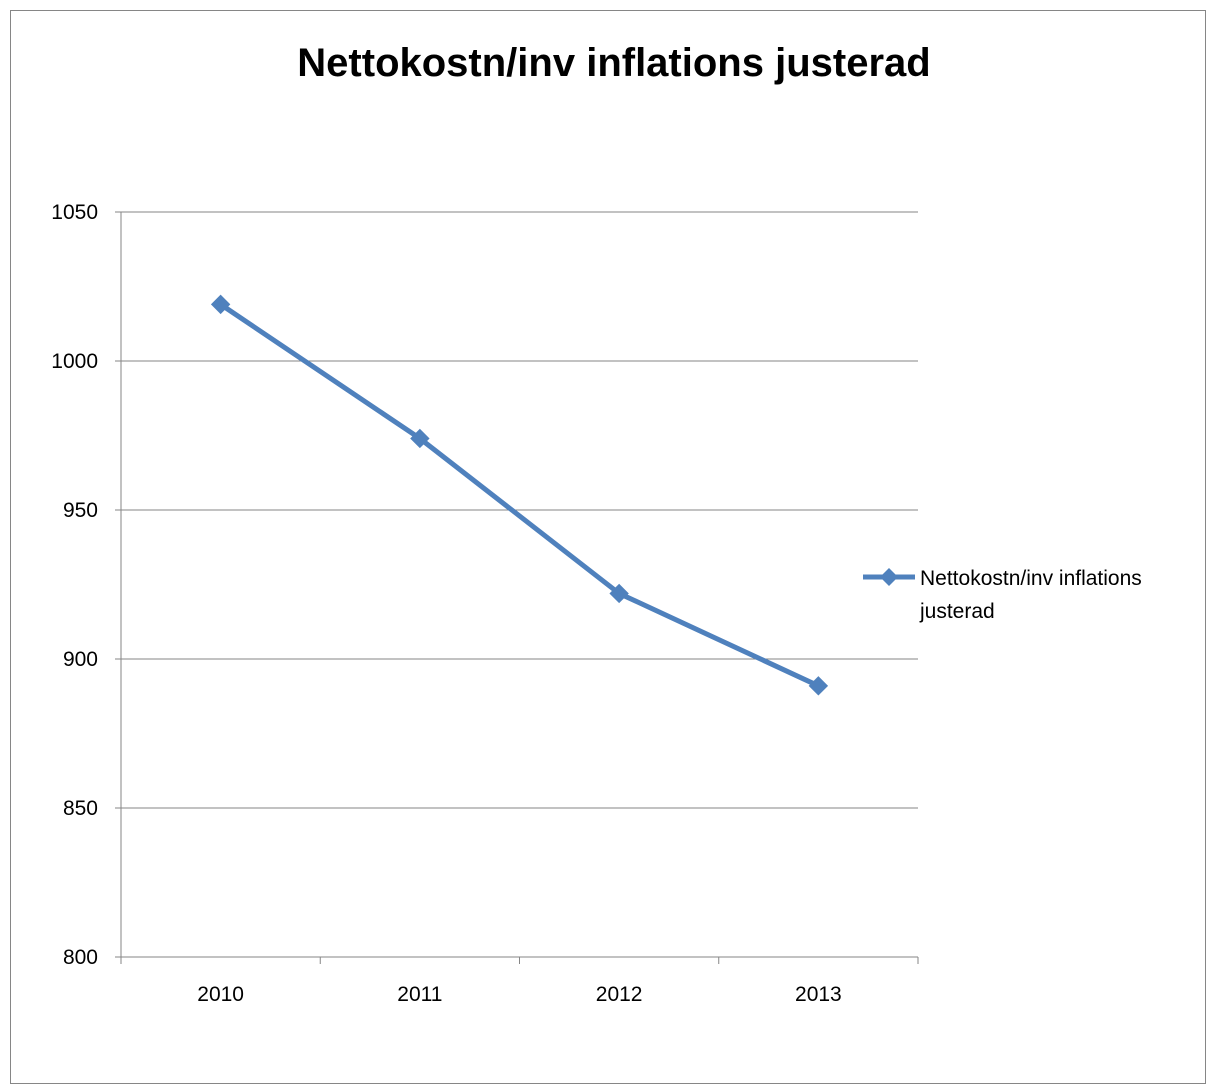 The image size is (1208, 1086). What do you see at coordinates (818, 686) in the screenshot?
I see `data-point-2013` at bounding box center [818, 686].